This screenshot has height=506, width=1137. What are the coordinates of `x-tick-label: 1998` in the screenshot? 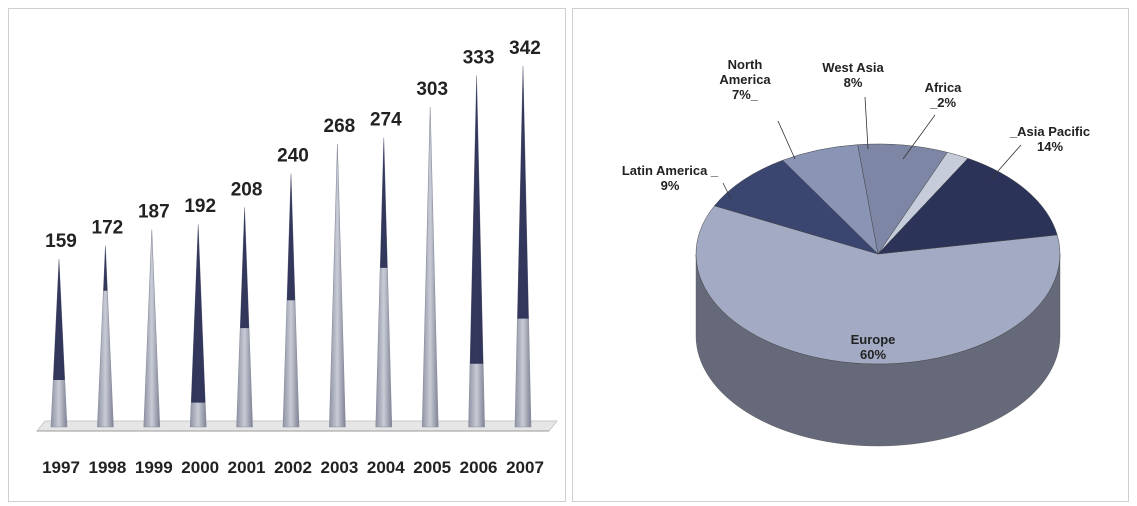 It's located at (107, 467).